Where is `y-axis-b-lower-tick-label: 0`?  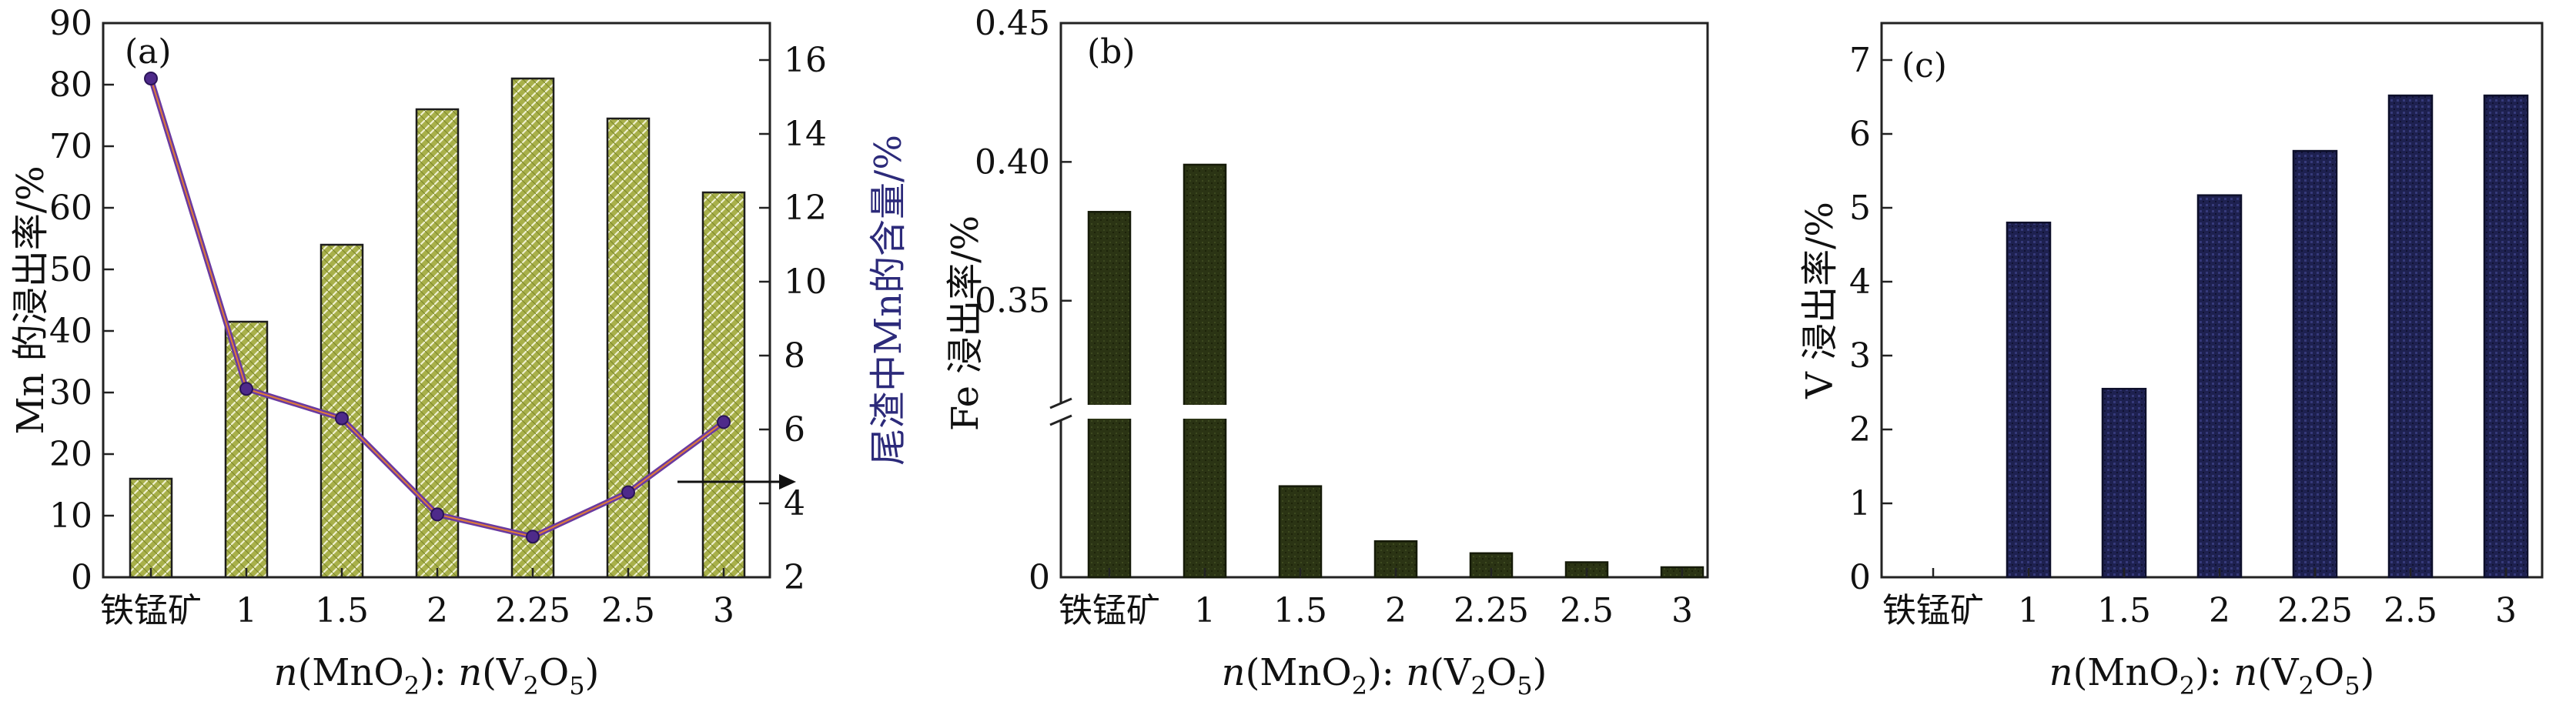
y-axis-b-lower-tick-label: 0 is located at coordinates (1039, 578).